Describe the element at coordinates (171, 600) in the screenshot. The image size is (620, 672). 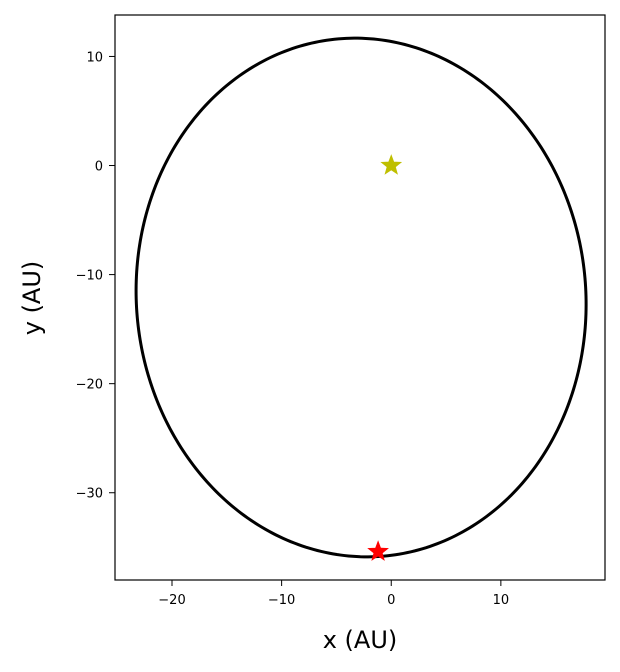
I see `x-tick-label: −20` at that location.